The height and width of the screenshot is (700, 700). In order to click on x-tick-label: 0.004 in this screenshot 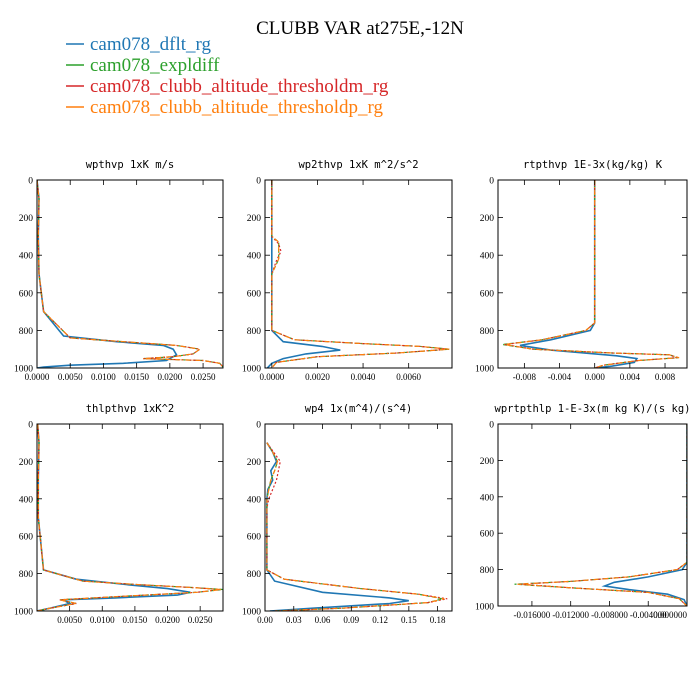, I will do `click(630, 377)`.